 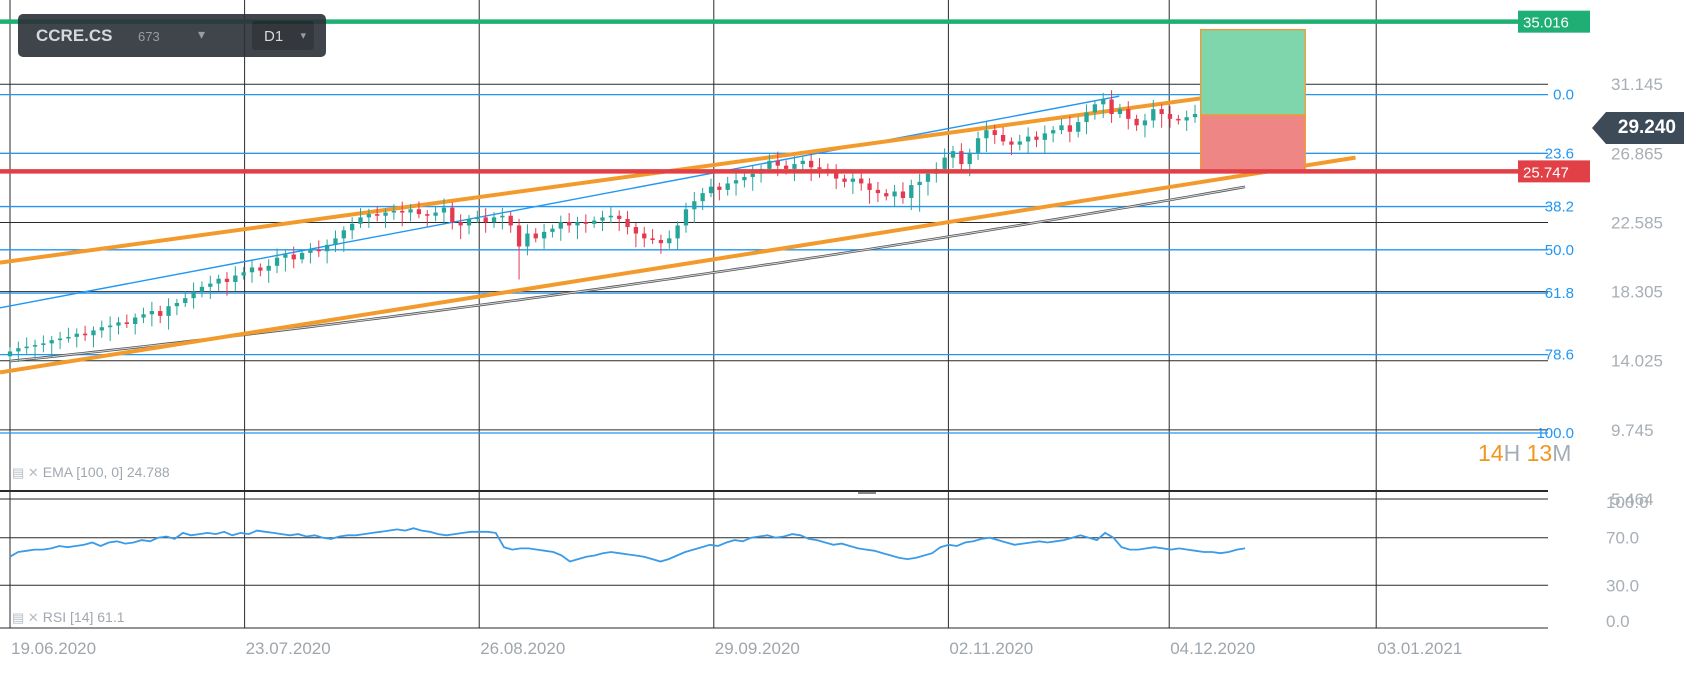 I want to click on instrument-symbol: CCRE.CS, so click(x=74, y=35).